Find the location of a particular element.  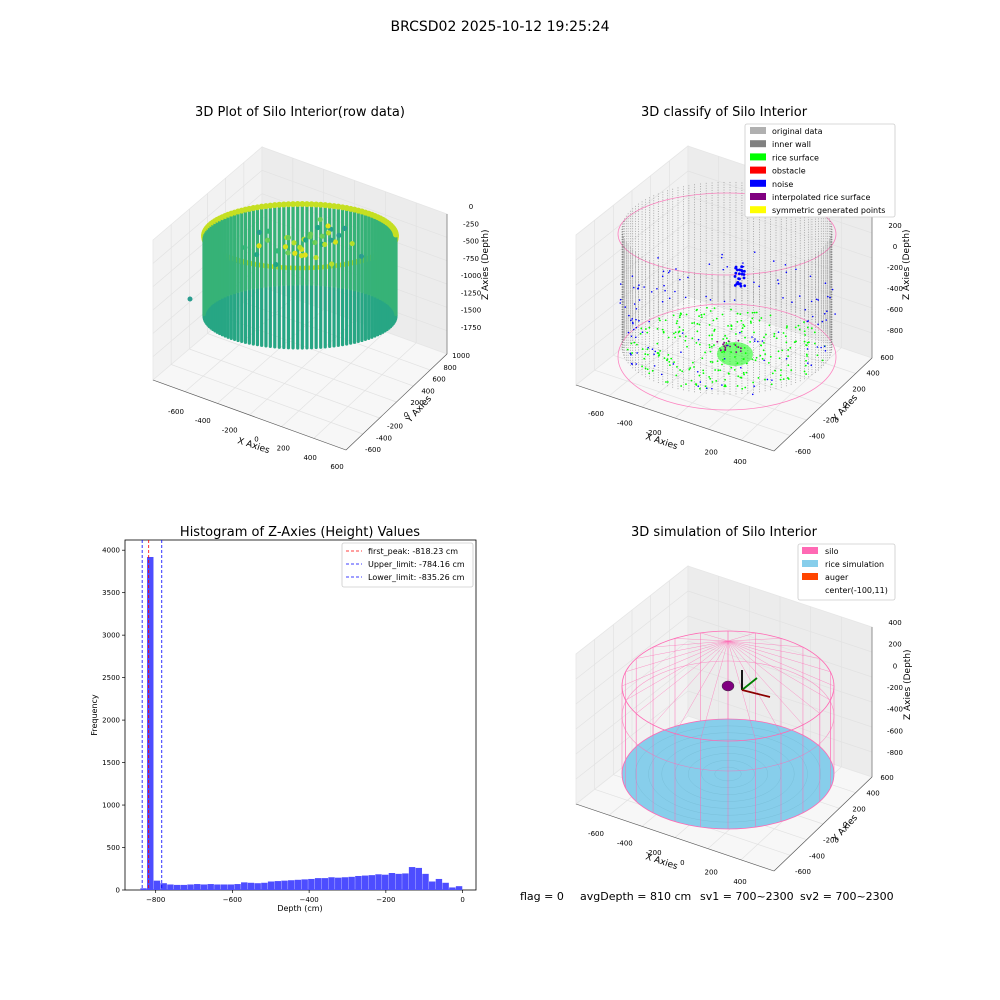

raw-data-x-tick: -400 is located at coordinates (203, 421).